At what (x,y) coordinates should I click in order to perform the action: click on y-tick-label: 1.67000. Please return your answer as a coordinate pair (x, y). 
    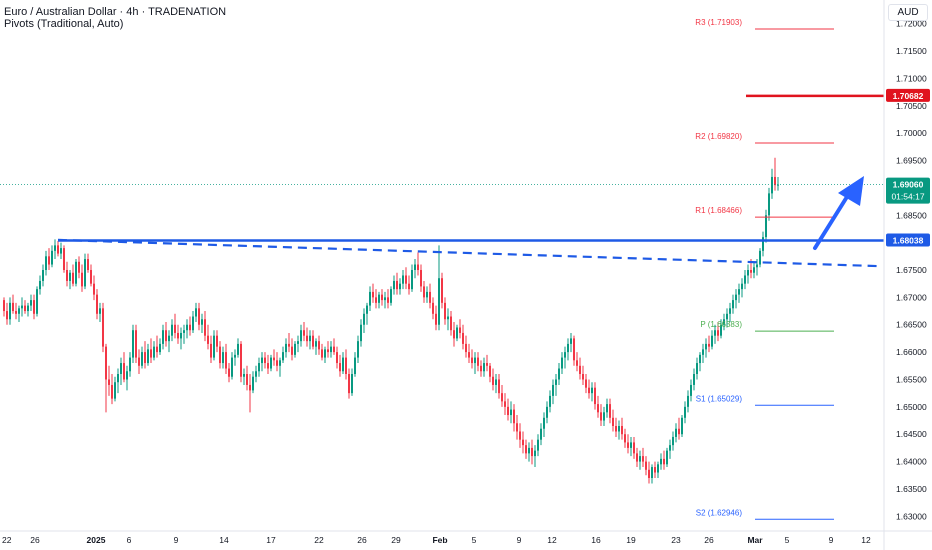
    Looking at the image, I should click on (911, 297).